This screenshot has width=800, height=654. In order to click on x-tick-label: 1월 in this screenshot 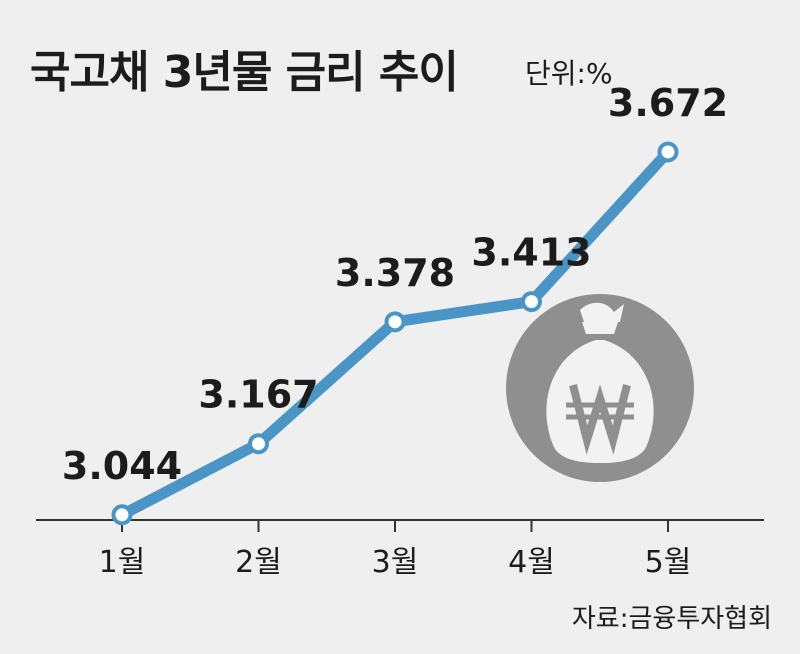, I will do `click(122, 562)`.